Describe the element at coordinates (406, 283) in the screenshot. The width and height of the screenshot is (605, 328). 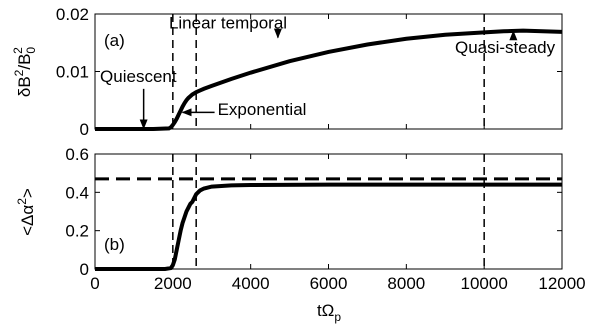
I see `xtick-label: 8000` at that location.